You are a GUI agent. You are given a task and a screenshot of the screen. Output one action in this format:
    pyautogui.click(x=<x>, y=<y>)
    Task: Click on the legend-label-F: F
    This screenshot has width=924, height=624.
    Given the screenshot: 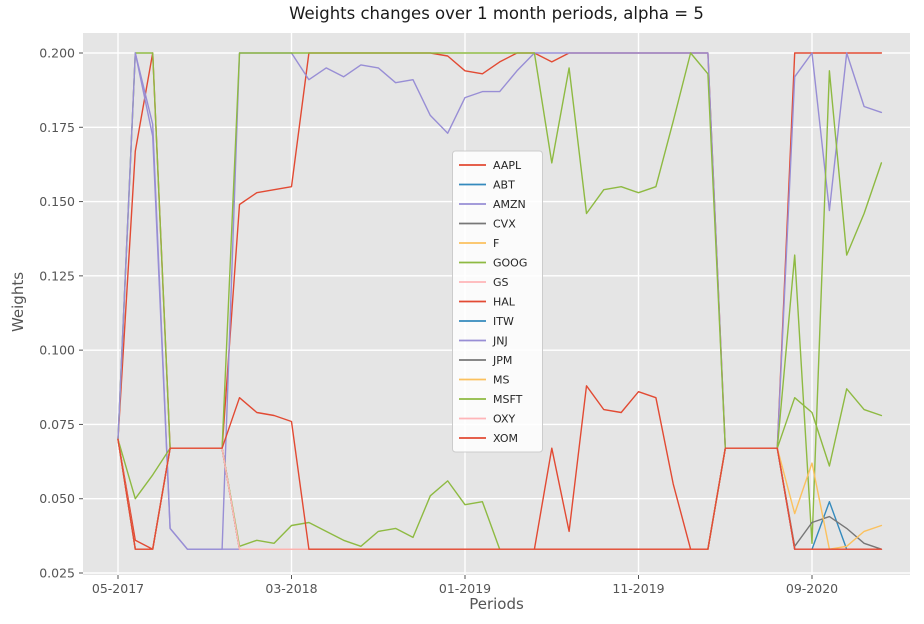 What is the action you would take?
    pyautogui.click(x=496, y=243)
    